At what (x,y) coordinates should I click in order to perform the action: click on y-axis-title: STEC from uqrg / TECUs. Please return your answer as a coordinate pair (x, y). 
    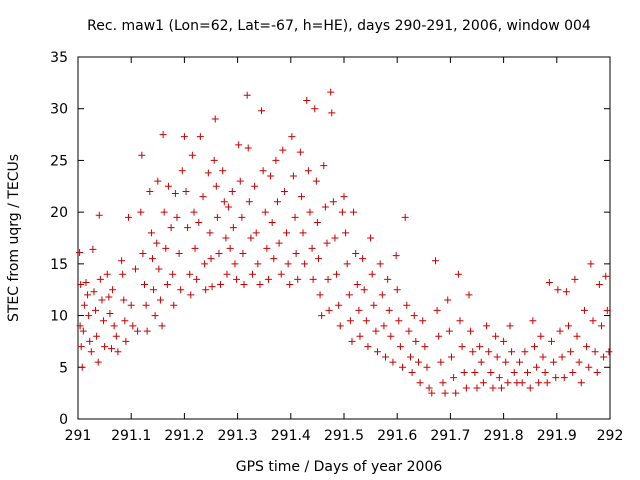
    Looking at the image, I should click on (14, 238).